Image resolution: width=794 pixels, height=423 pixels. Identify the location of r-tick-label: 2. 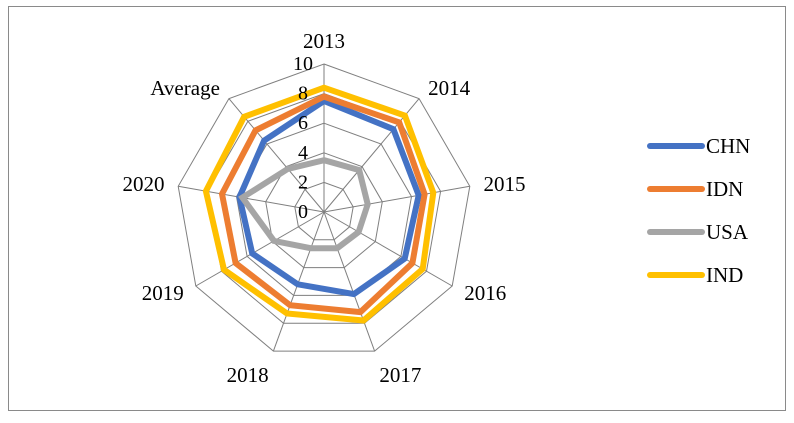
(303, 182).